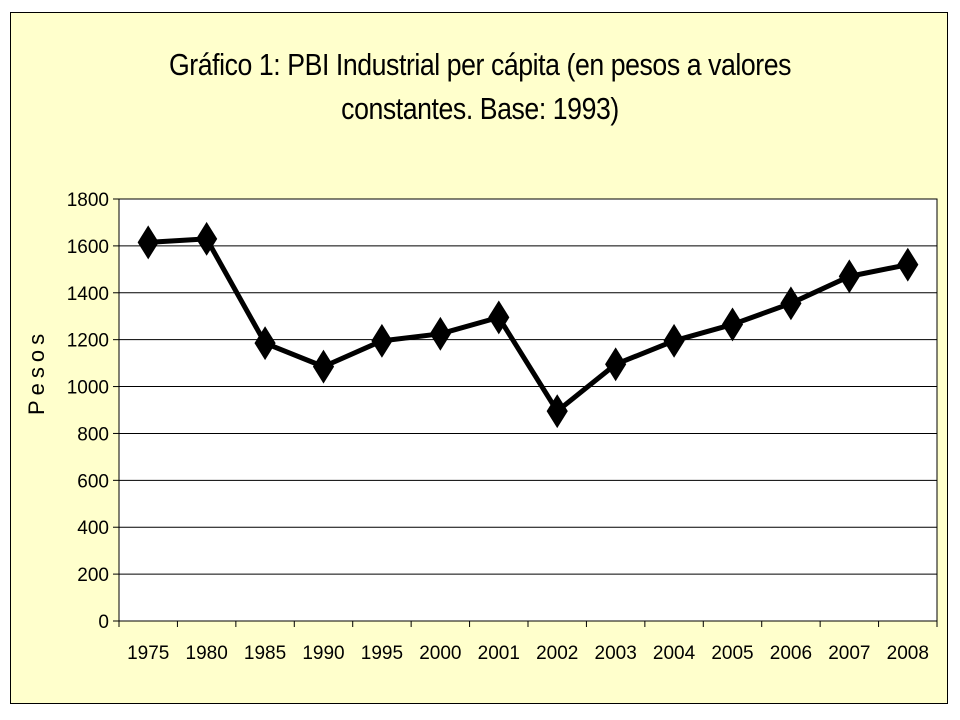  I want to click on x-tick-label: 2006, so click(791, 653).